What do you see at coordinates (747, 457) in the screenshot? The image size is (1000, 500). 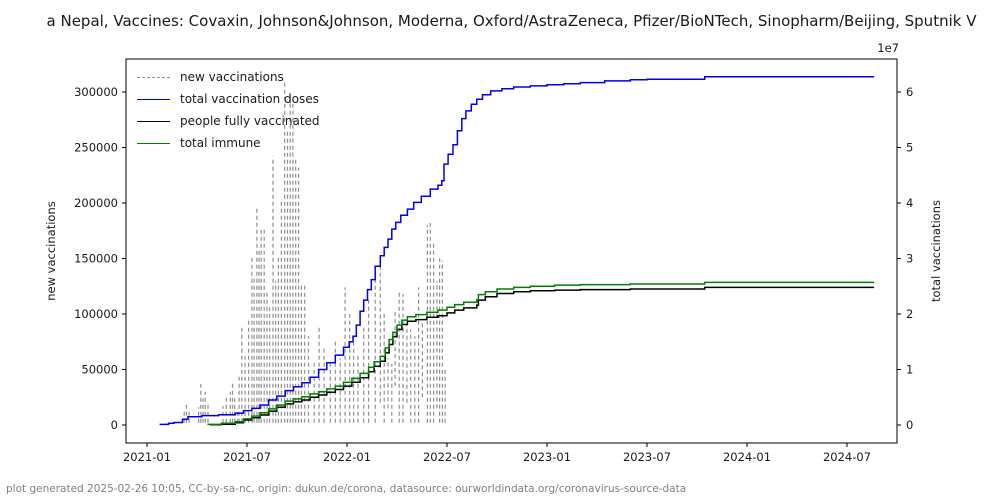 I see `x-tick-label: 2024-01` at bounding box center [747, 457].